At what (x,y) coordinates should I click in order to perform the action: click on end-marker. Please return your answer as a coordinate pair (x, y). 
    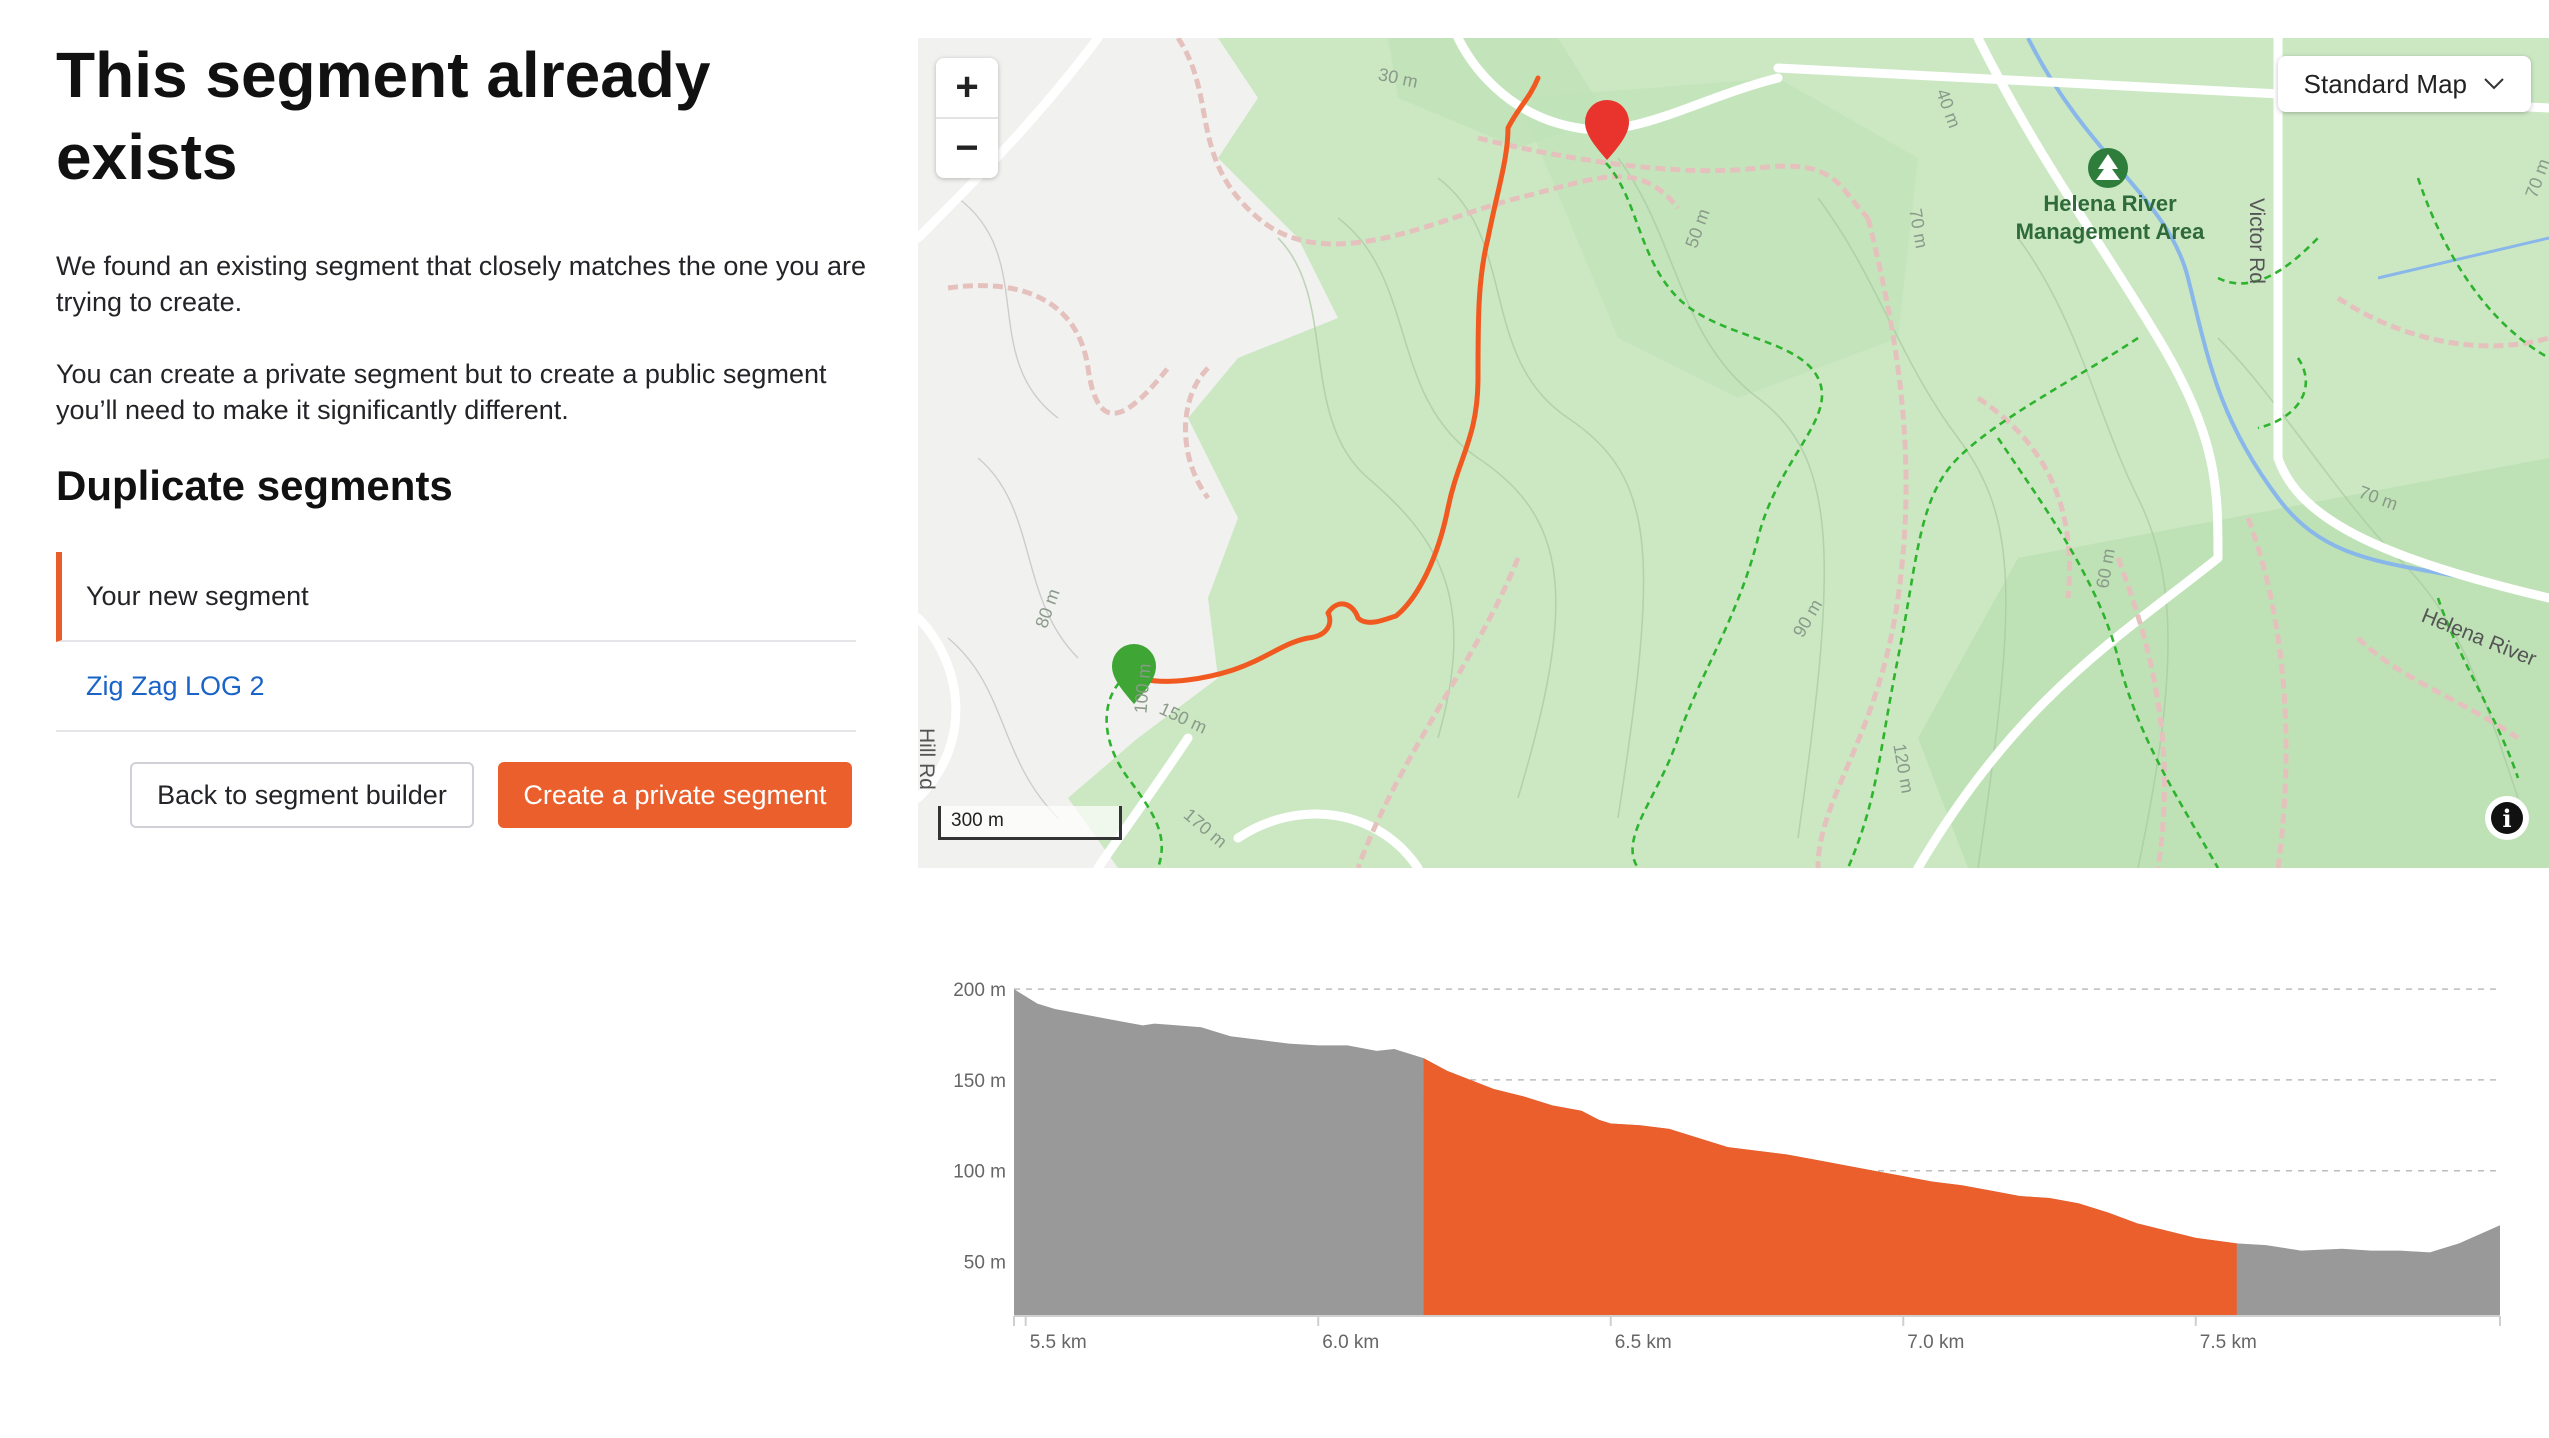
    Looking at the image, I should click on (1607, 130).